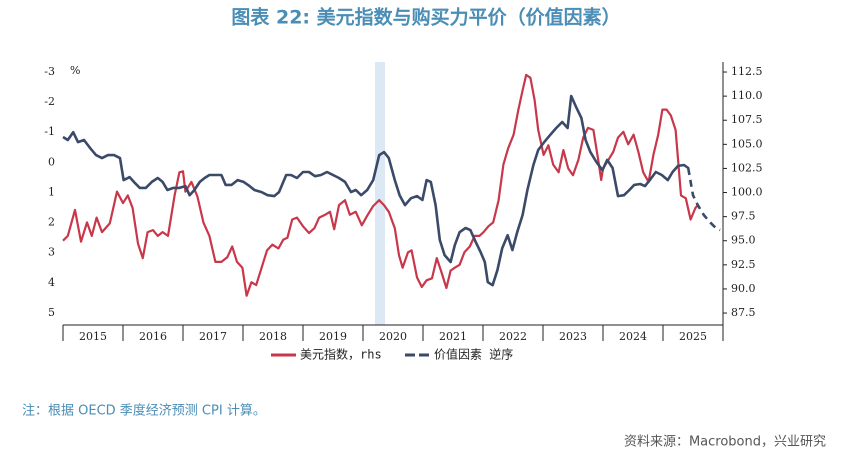  What do you see at coordinates (51, 252) in the screenshot?
I see `y-tick-label: 3` at bounding box center [51, 252].